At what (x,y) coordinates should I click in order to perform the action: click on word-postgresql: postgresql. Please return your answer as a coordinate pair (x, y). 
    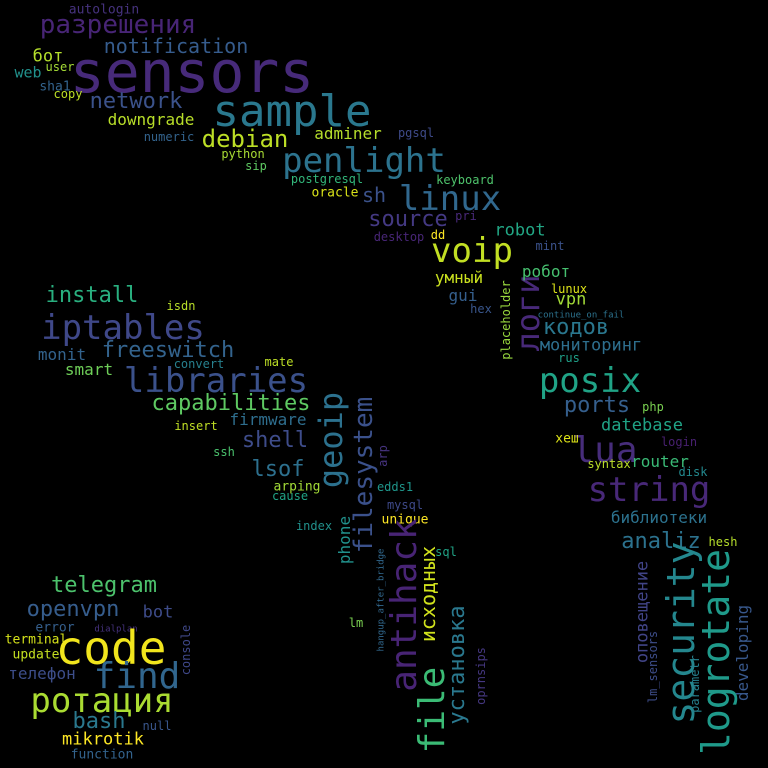
    Looking at the image, I should click on (327, 179).